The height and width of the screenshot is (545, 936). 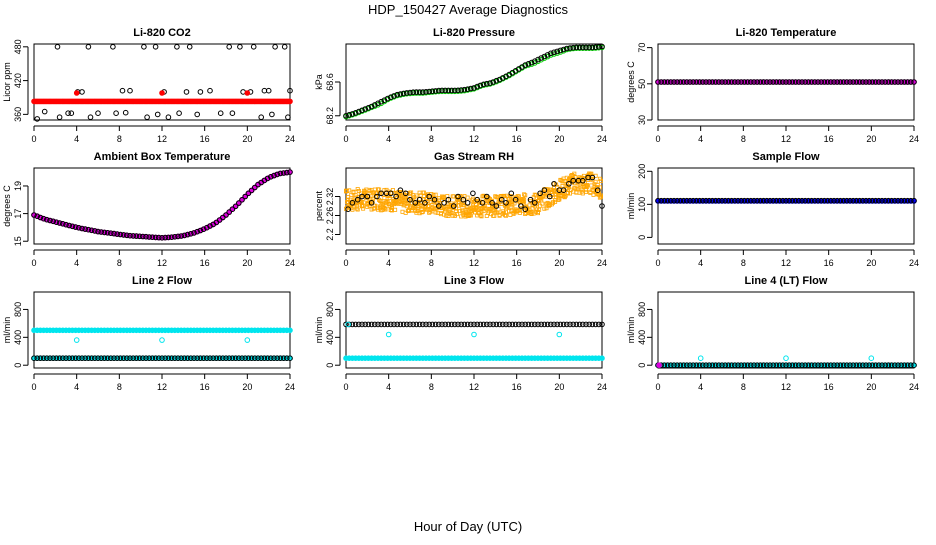 What do you see at coordinates (474, 33) in the screenshot?
I see `panel-title: Li-820 Pressure` at bounding box center [474, 33].